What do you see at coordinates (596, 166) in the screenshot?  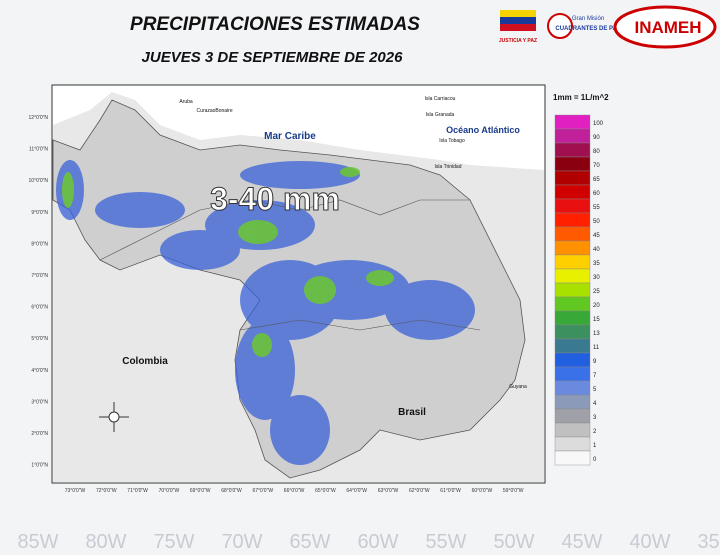 I see `legend-label: 70` at bounding box center [596, 166].